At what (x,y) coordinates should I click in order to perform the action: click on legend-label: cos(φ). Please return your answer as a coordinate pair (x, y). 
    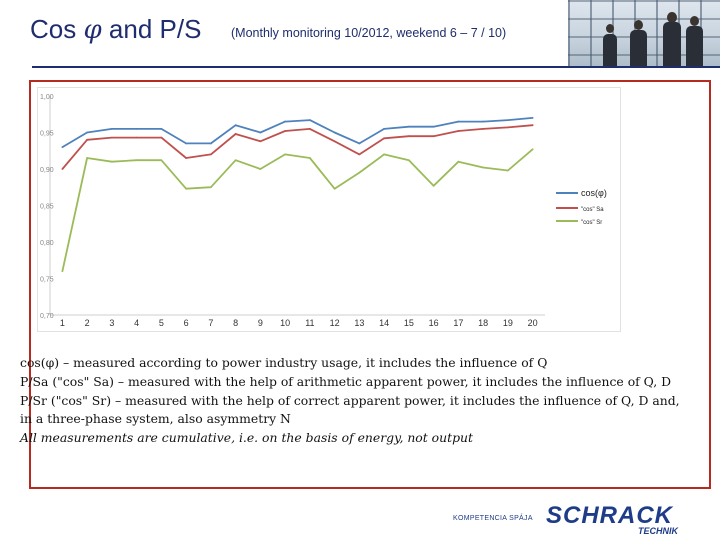
    Looking at the image, I should click on (594, 193).